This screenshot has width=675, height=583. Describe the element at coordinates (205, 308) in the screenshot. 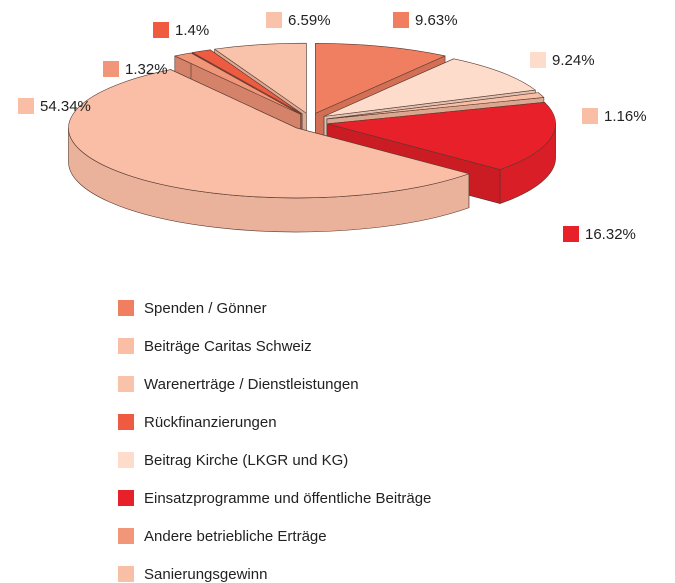

I see `legend-label: Spenden / Gönner` at that location.